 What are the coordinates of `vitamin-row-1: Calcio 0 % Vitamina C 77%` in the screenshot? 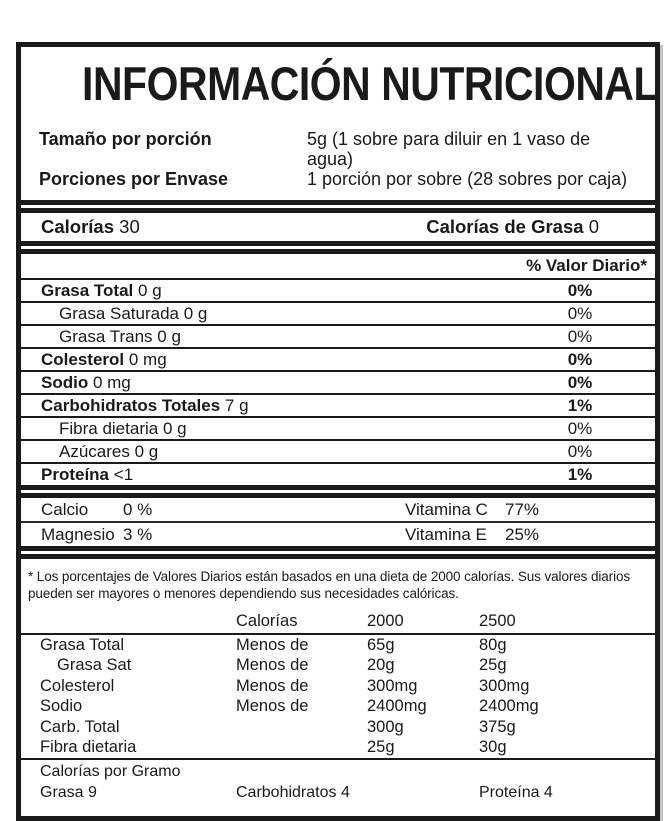 It's located at (338, 509).